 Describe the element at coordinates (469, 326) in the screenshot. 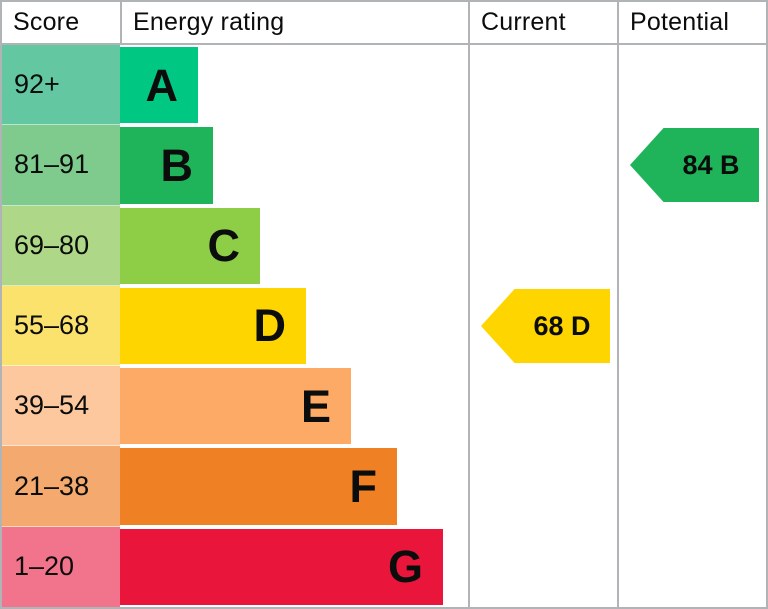

I see `column-divider-current` at that location.